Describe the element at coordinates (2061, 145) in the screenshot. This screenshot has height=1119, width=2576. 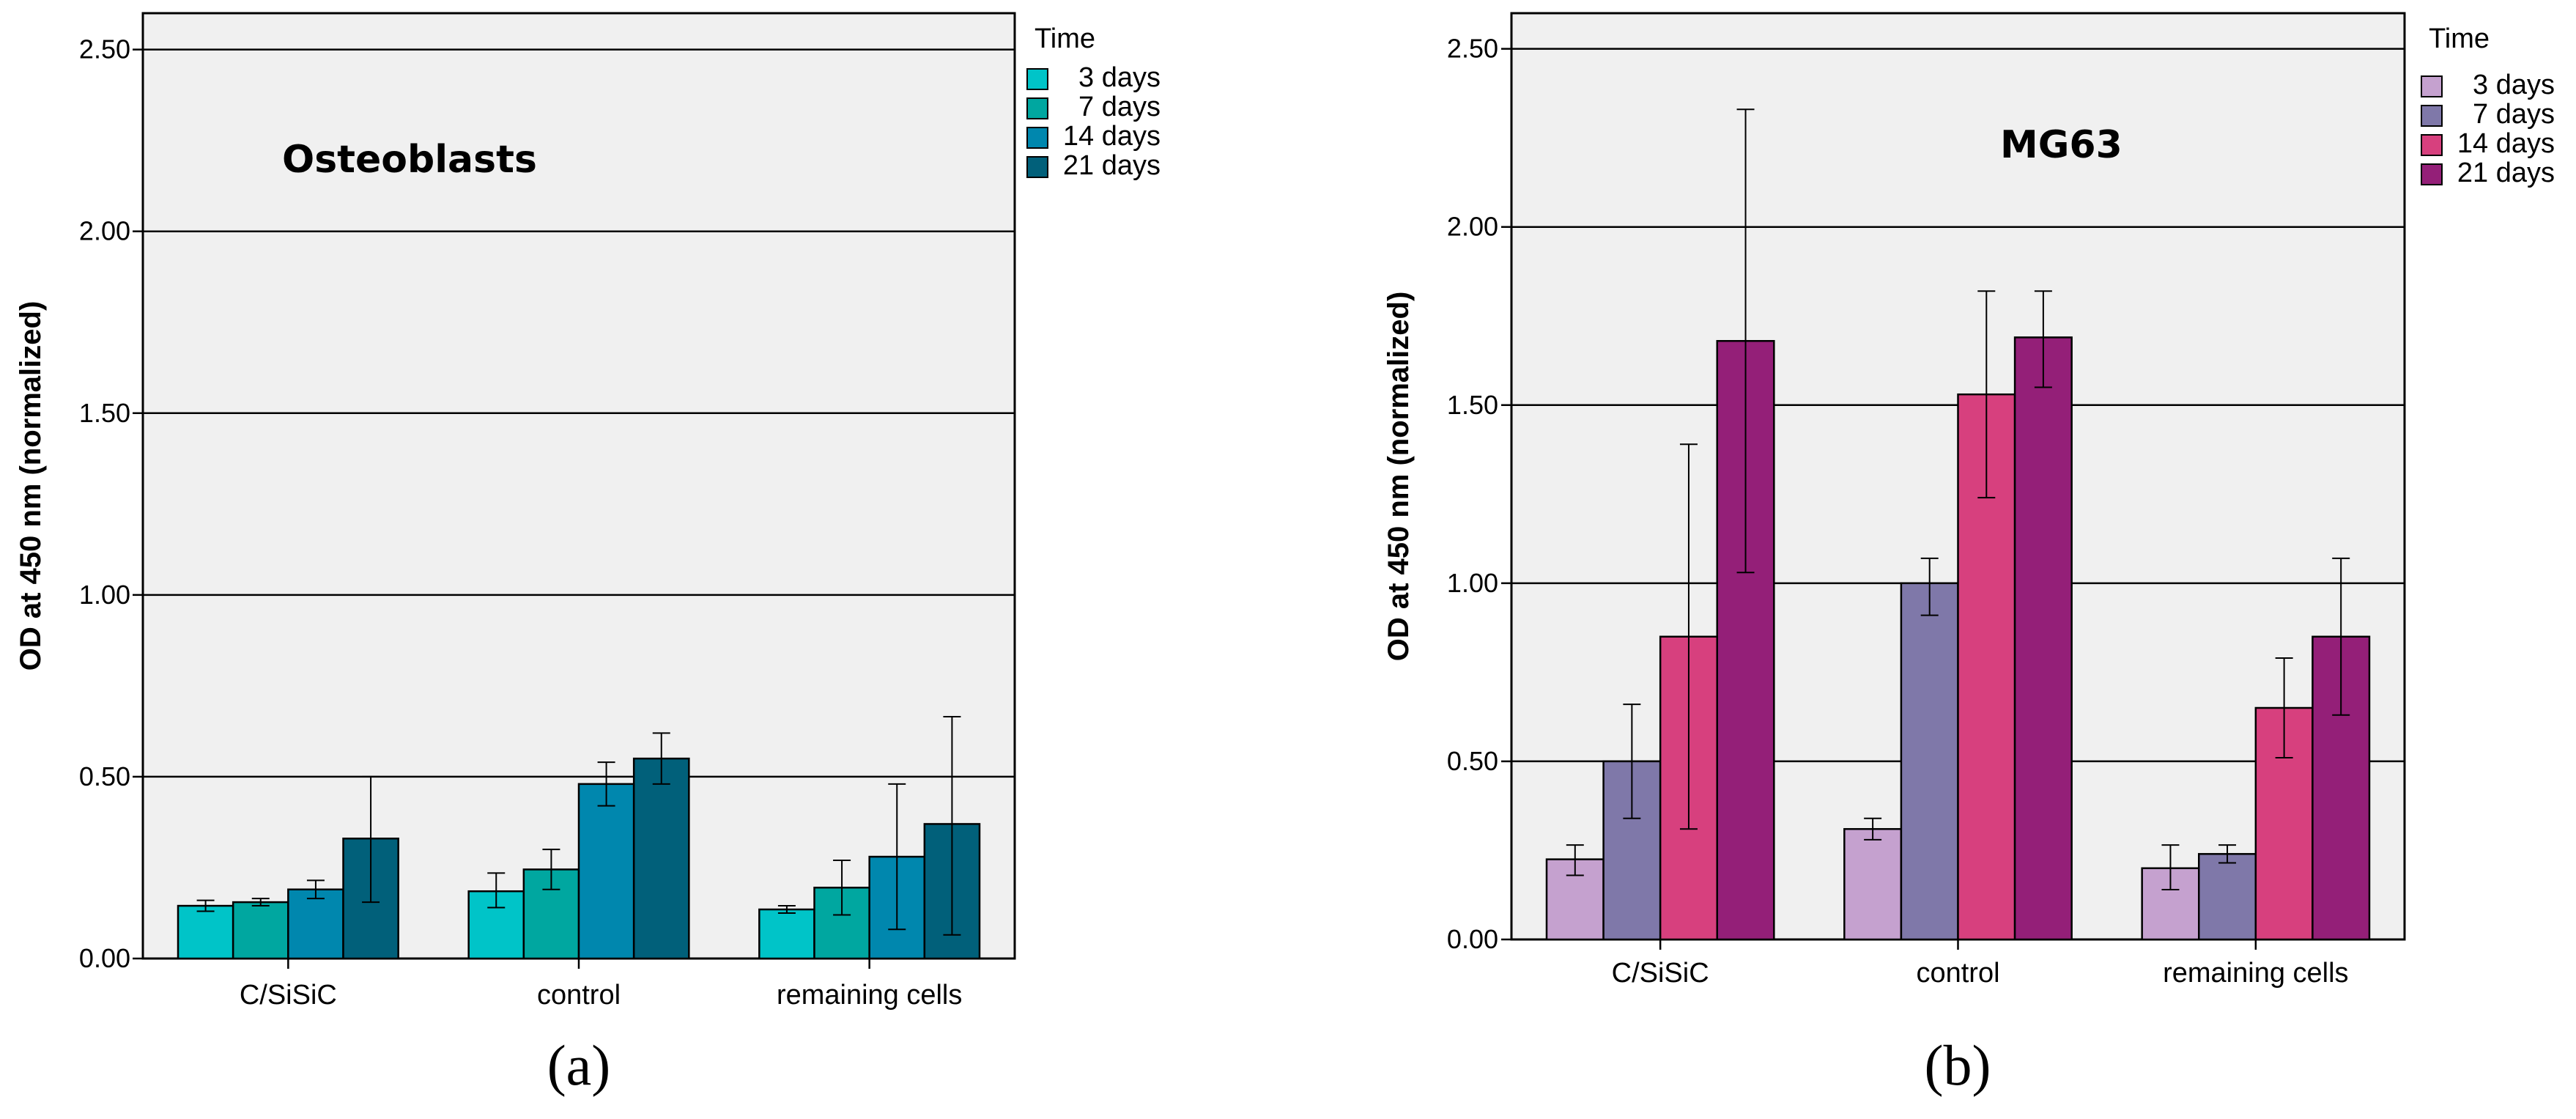
I see `chart-title: MG63` at that location.